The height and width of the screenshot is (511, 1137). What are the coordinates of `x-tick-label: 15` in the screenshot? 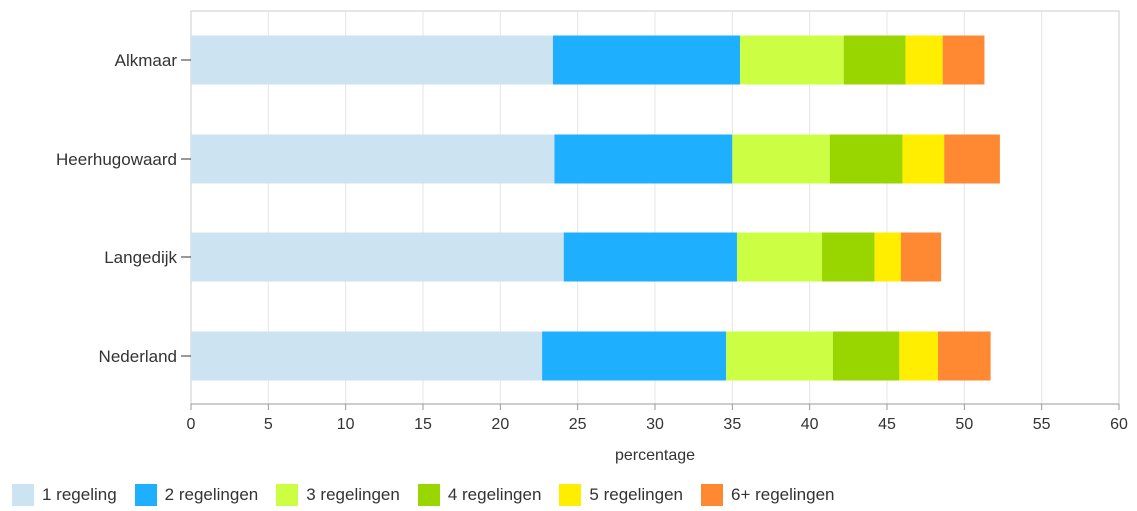 It's located at (423, 424).